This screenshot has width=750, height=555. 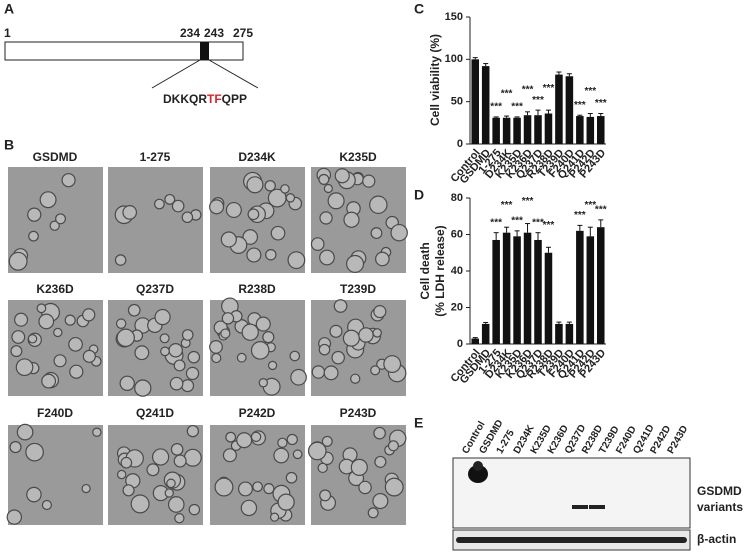 I want to click on y-tick-label: 80, so click(x=457, y=198).